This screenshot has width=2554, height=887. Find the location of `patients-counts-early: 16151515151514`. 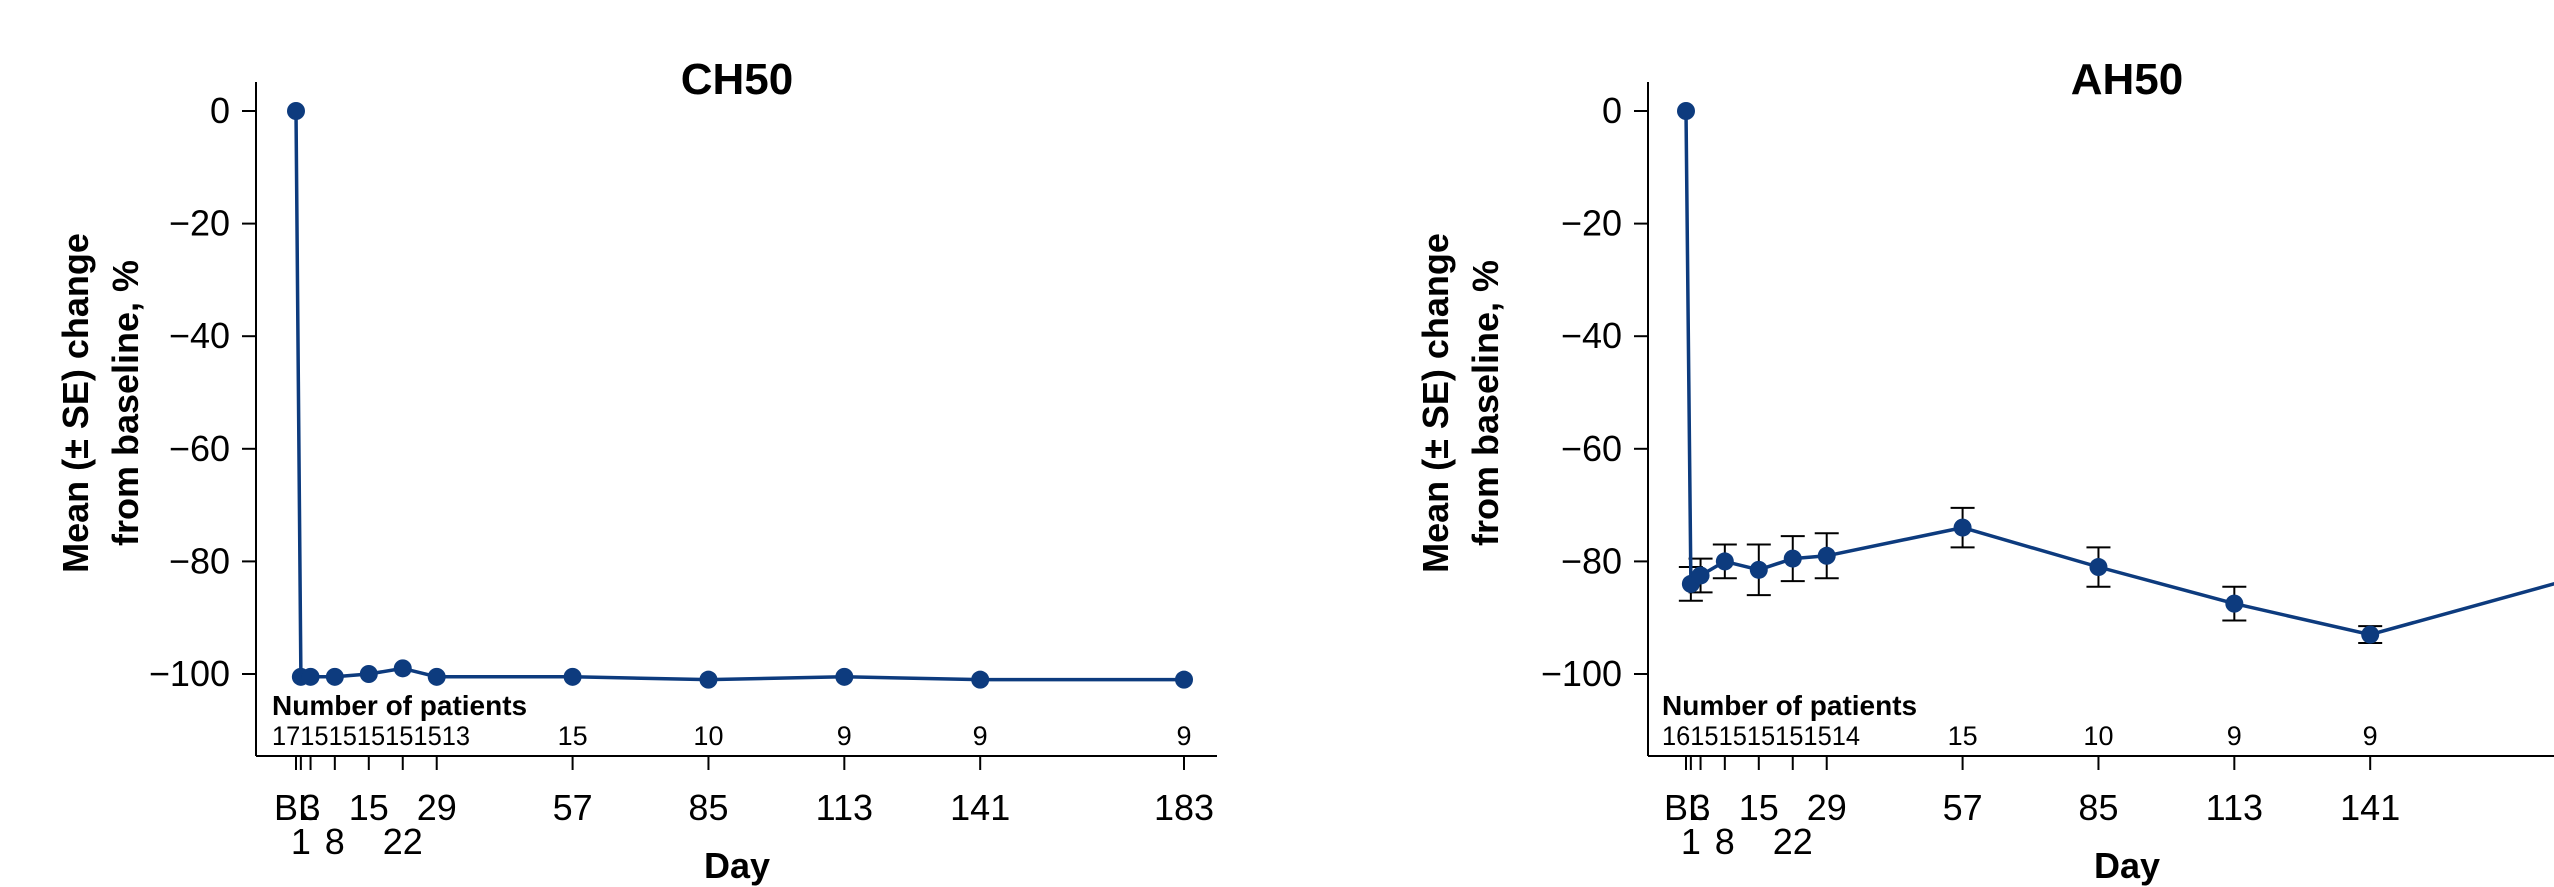

patients-counts-early: 16151515151514 is located at coordinates (1761, 736).